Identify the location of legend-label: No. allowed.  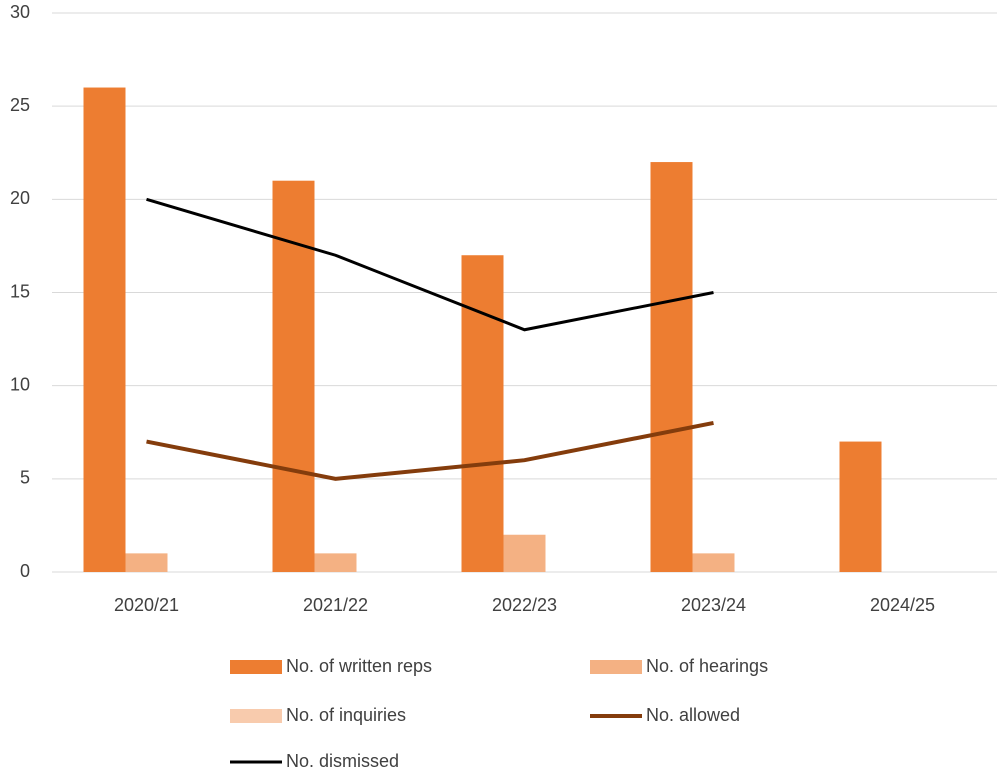
(693, 715).